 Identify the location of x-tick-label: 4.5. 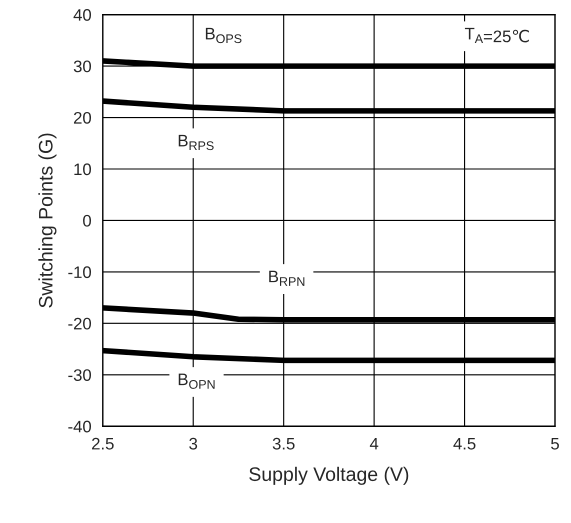
(464, 444).